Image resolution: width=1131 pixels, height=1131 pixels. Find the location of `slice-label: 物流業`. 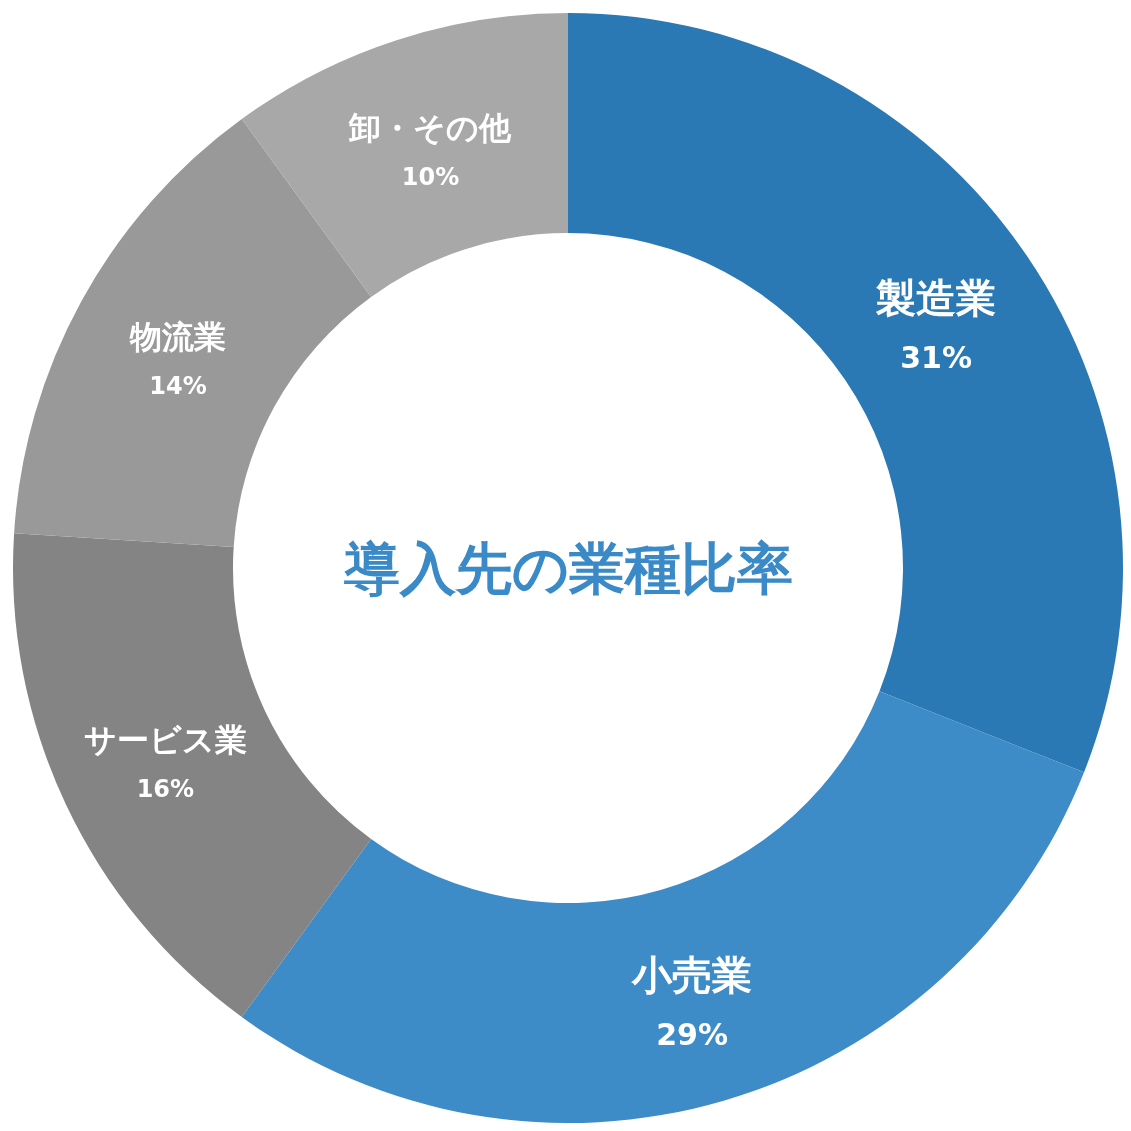

slice-label: 物流業 is located at coordinates (178, 336).